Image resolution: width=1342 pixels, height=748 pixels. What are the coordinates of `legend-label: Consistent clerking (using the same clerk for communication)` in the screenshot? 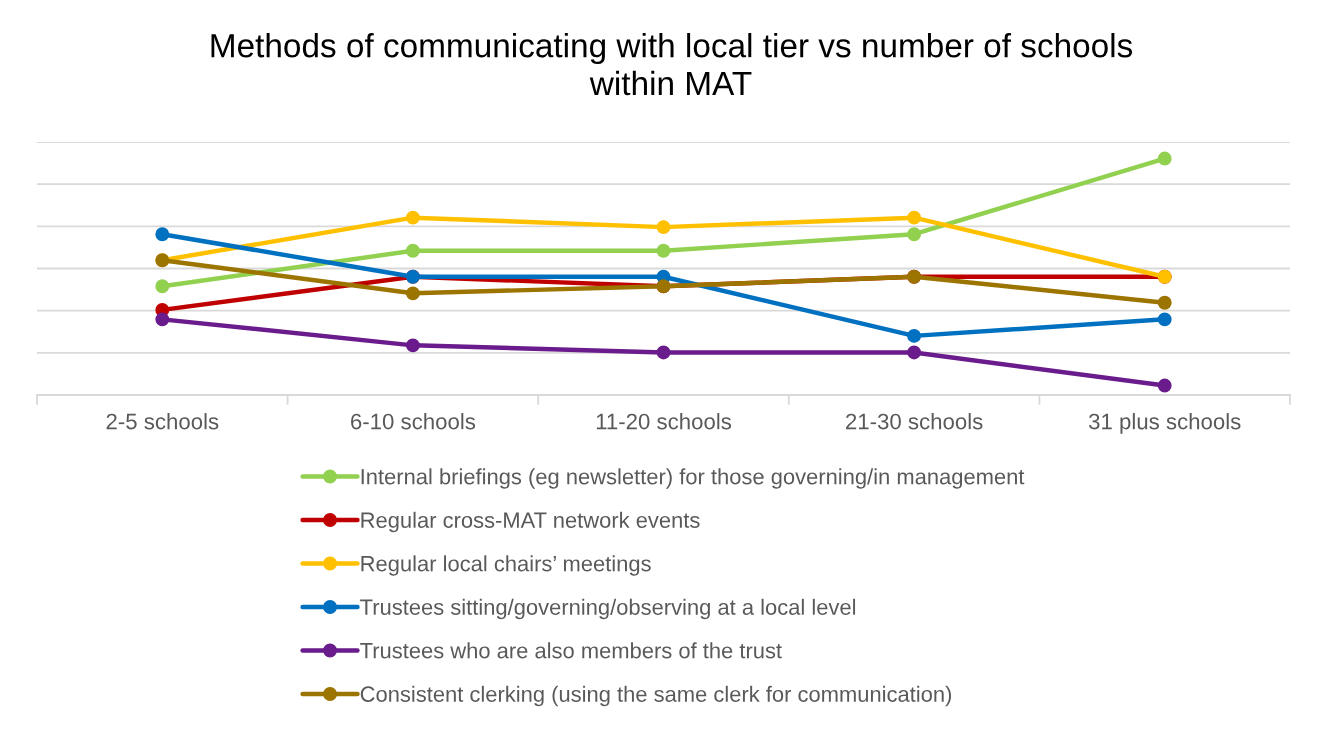 It's located at (656, 696).